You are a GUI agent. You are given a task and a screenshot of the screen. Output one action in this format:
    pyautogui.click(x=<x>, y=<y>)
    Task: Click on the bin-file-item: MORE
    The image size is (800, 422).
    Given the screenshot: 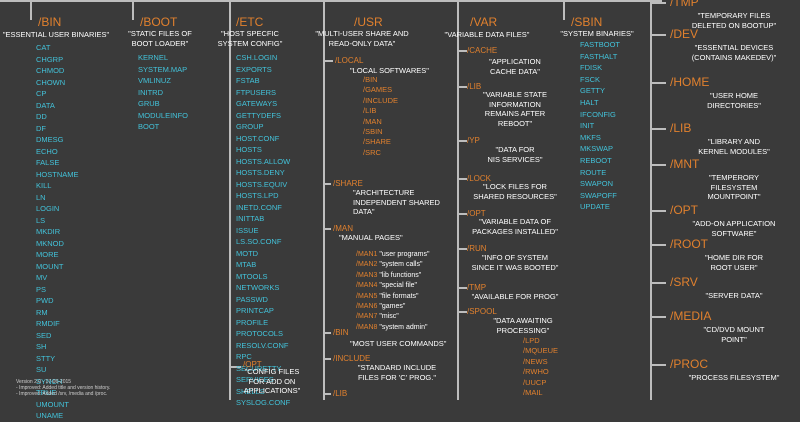 What is the action you would take?
    pyautogui.click(x=47, y=254)
    